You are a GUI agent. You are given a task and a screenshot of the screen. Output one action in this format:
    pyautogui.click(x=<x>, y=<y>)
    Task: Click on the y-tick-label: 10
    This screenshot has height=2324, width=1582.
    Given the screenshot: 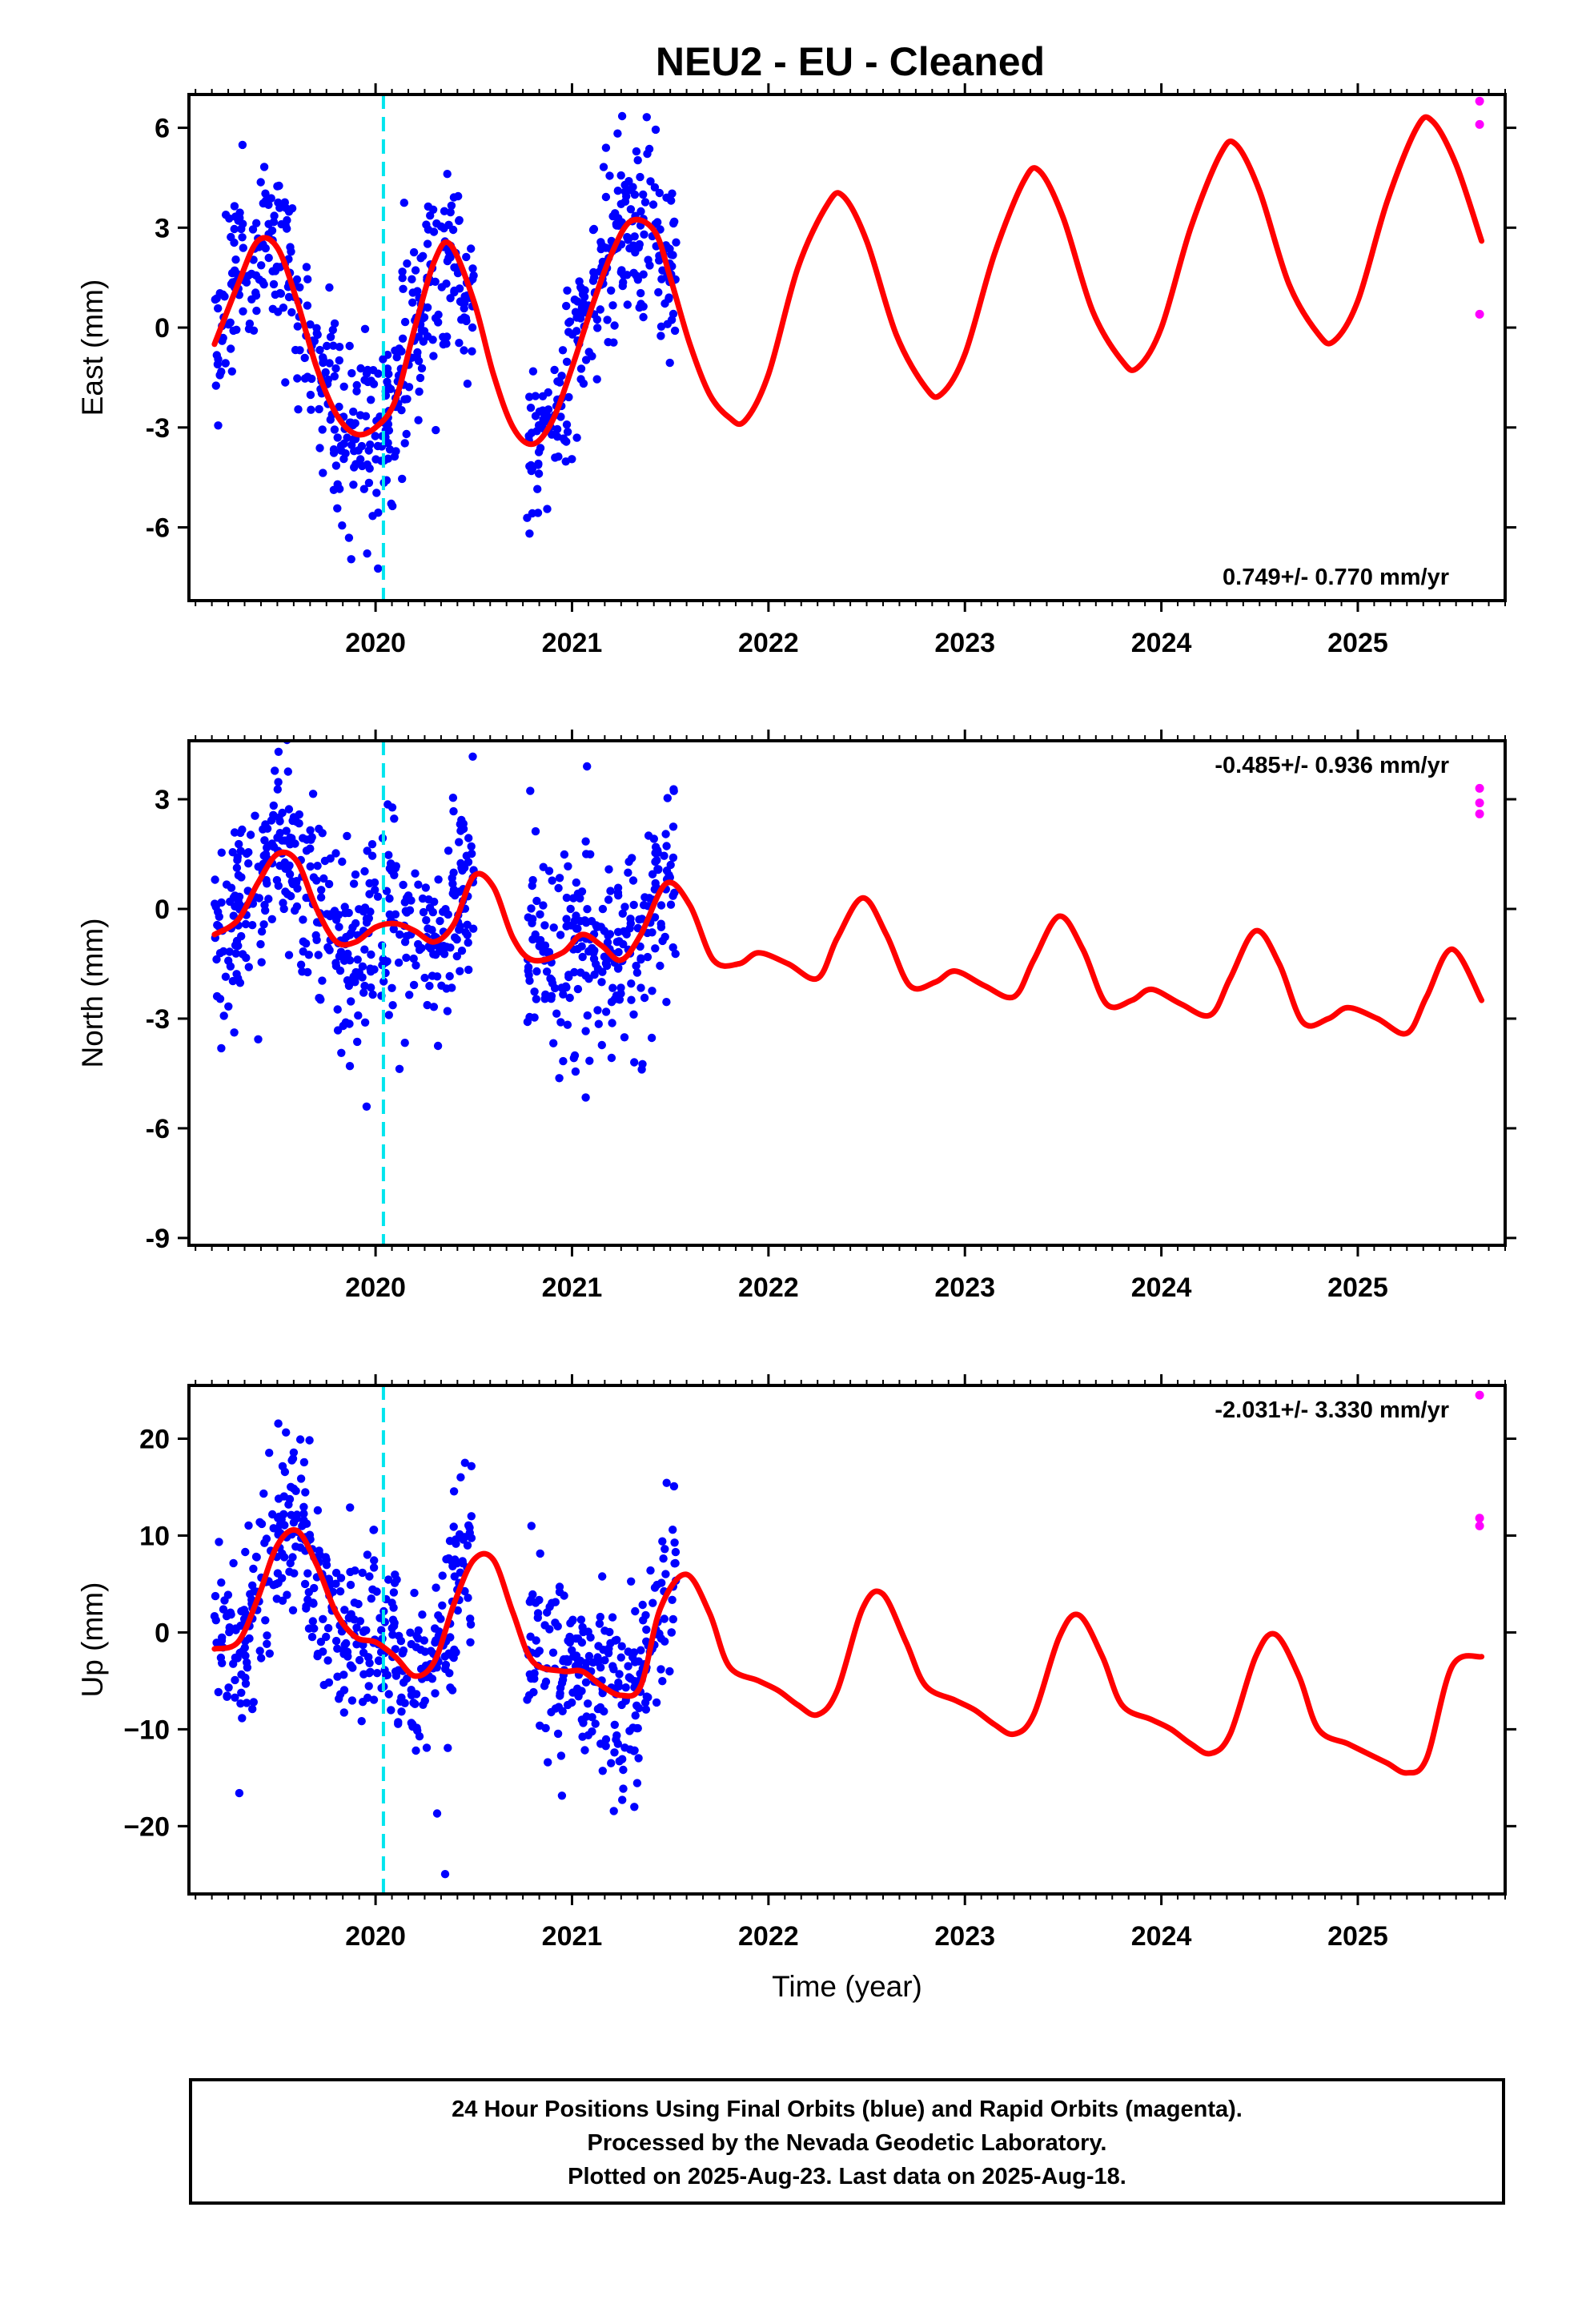 What is the action you would take?
    pyautogui.click(x=154, y=1536)
    